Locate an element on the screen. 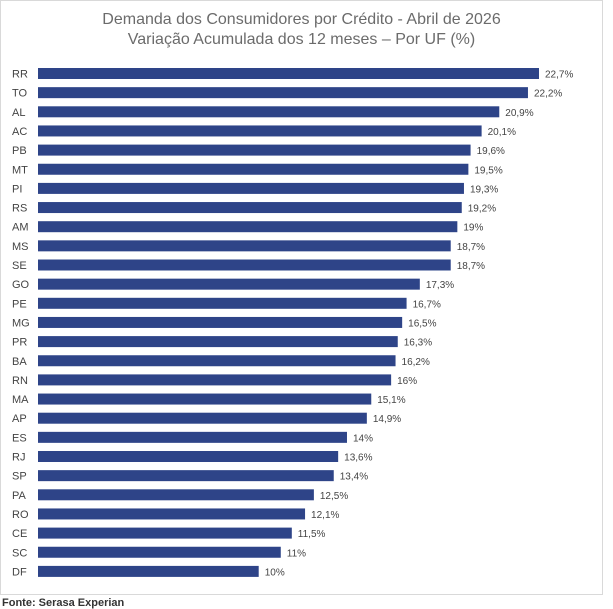 This screenshot has height=609, width=613. data-label-al: 20,9% is located at coordinates (519, 113).